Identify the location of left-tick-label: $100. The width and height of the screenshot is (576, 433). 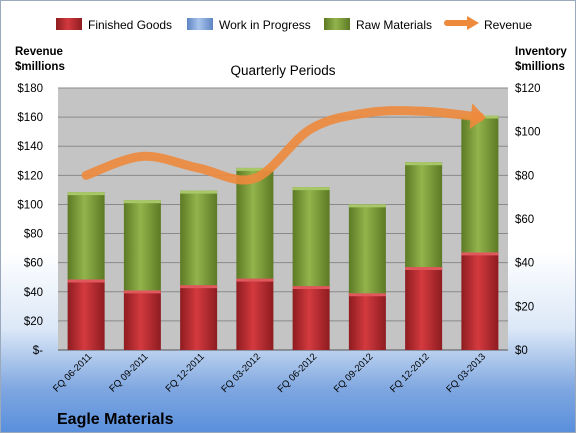
(30, 205).